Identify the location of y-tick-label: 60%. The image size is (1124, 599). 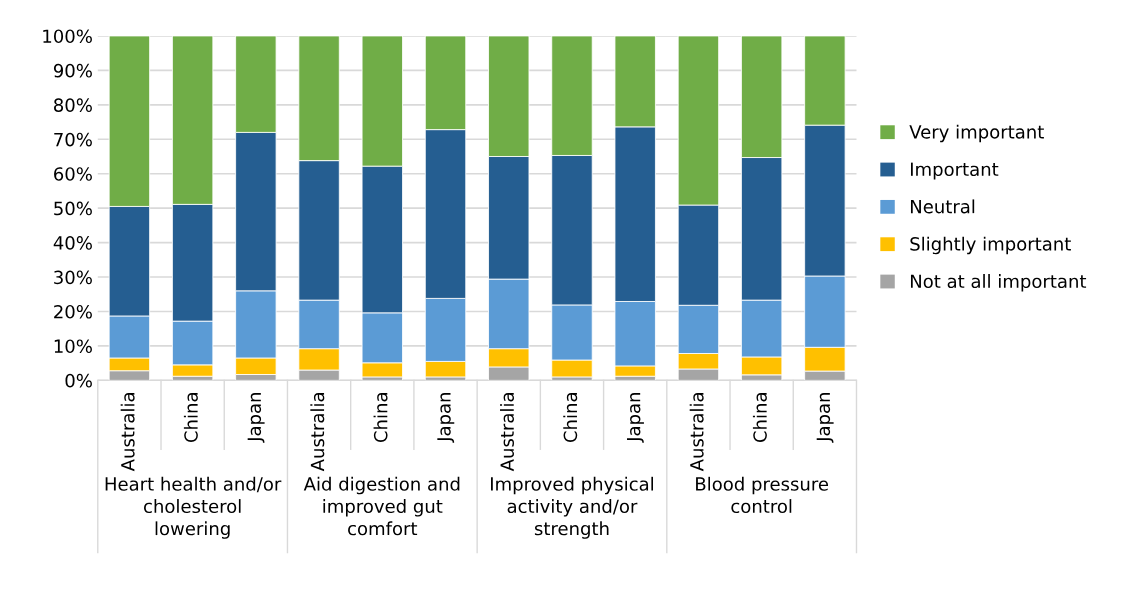
(73, 174).